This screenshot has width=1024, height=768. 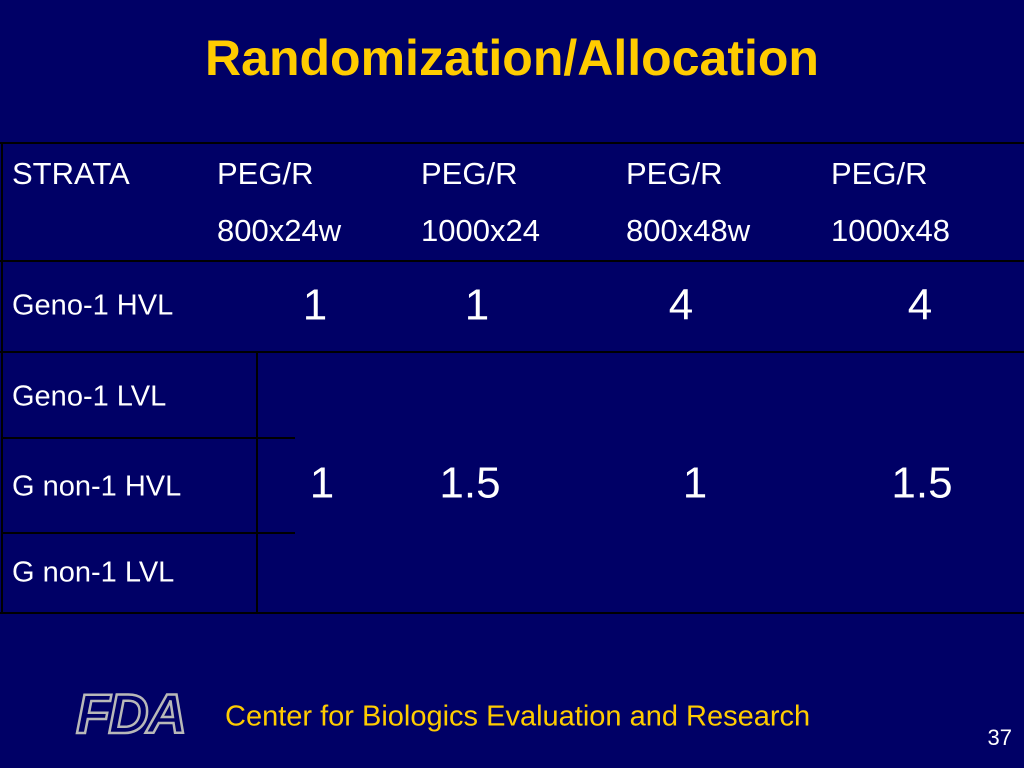 What do you see at coordinates (279, 230) in the screenshot?
I see `column-header: 800x24w` at bounding box center [279, 230].